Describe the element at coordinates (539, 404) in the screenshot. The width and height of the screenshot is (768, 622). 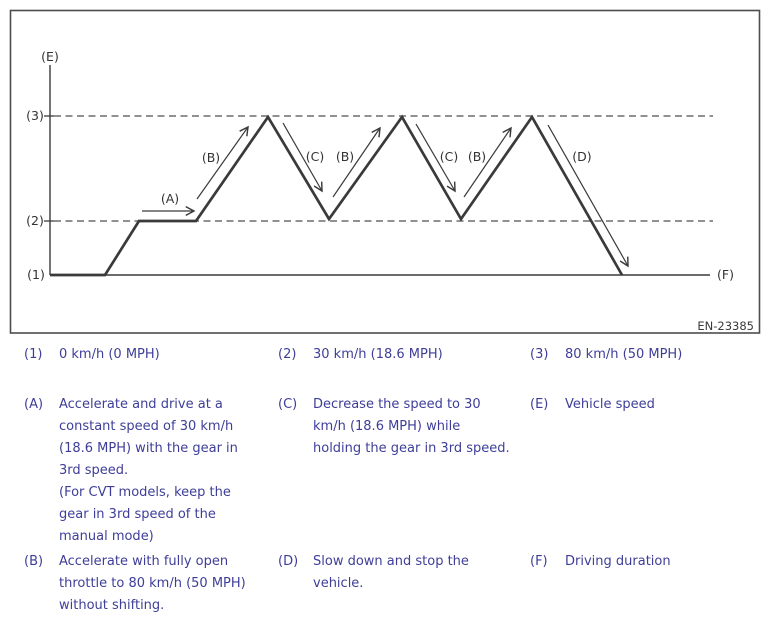
I see `legend-item-e-tag: (E)` at that location.